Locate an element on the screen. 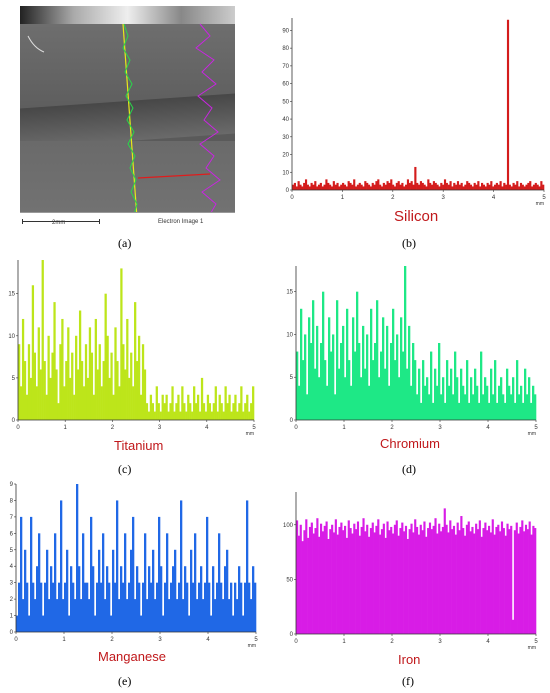 This screenshot has height=693, width=550. x-tick-label: 3 is located at coordinates (160, 640).